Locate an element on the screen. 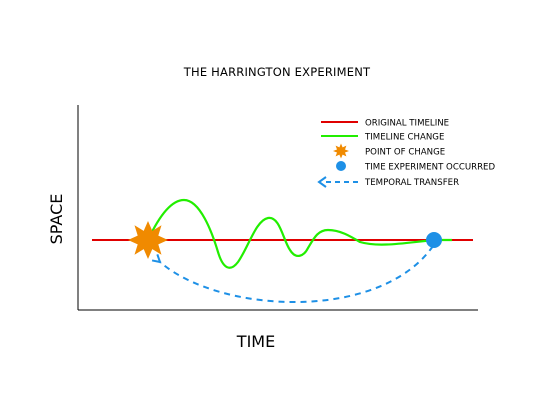 This screenshot has height=400, width=550. y-axis-label: SPACE is located at coordinates (56, 219).